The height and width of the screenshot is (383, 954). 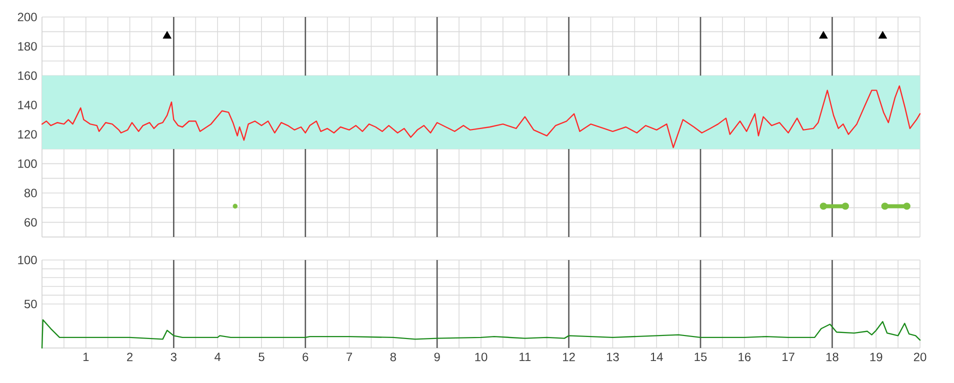 What do you see at coordinates (27, 17) in the screenshot?
I see `y-tick-label: 200` at bounding box center [27, 17].